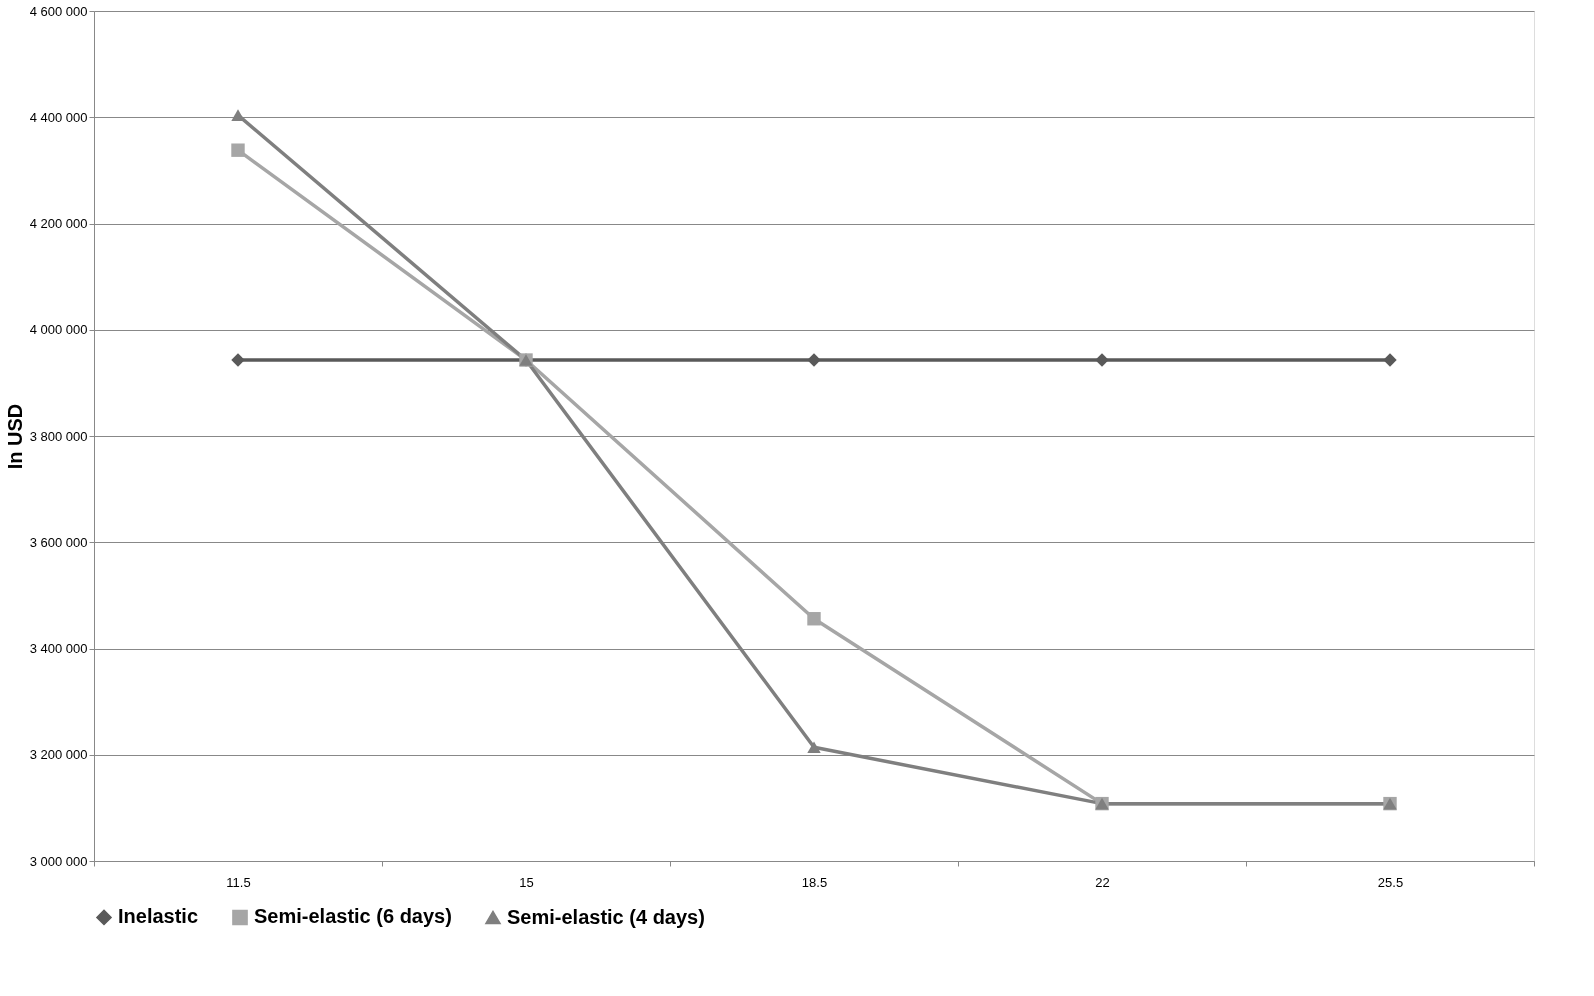 The image size is (1594, 996). Describe the element at coordinates (238, 882) in the screenshot. I see `x-tick-label: 11.5` at that location.